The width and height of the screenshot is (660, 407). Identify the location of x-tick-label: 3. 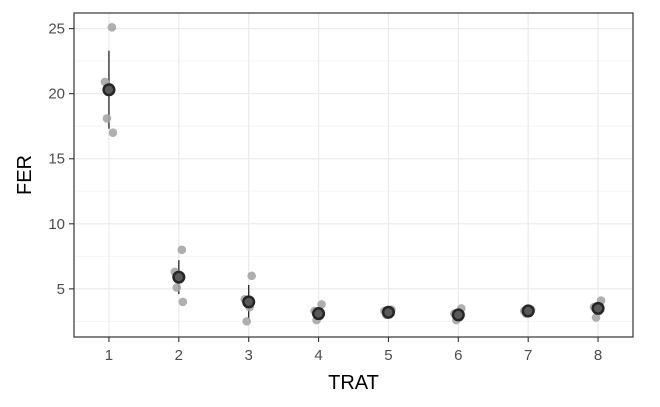
(249, 355).